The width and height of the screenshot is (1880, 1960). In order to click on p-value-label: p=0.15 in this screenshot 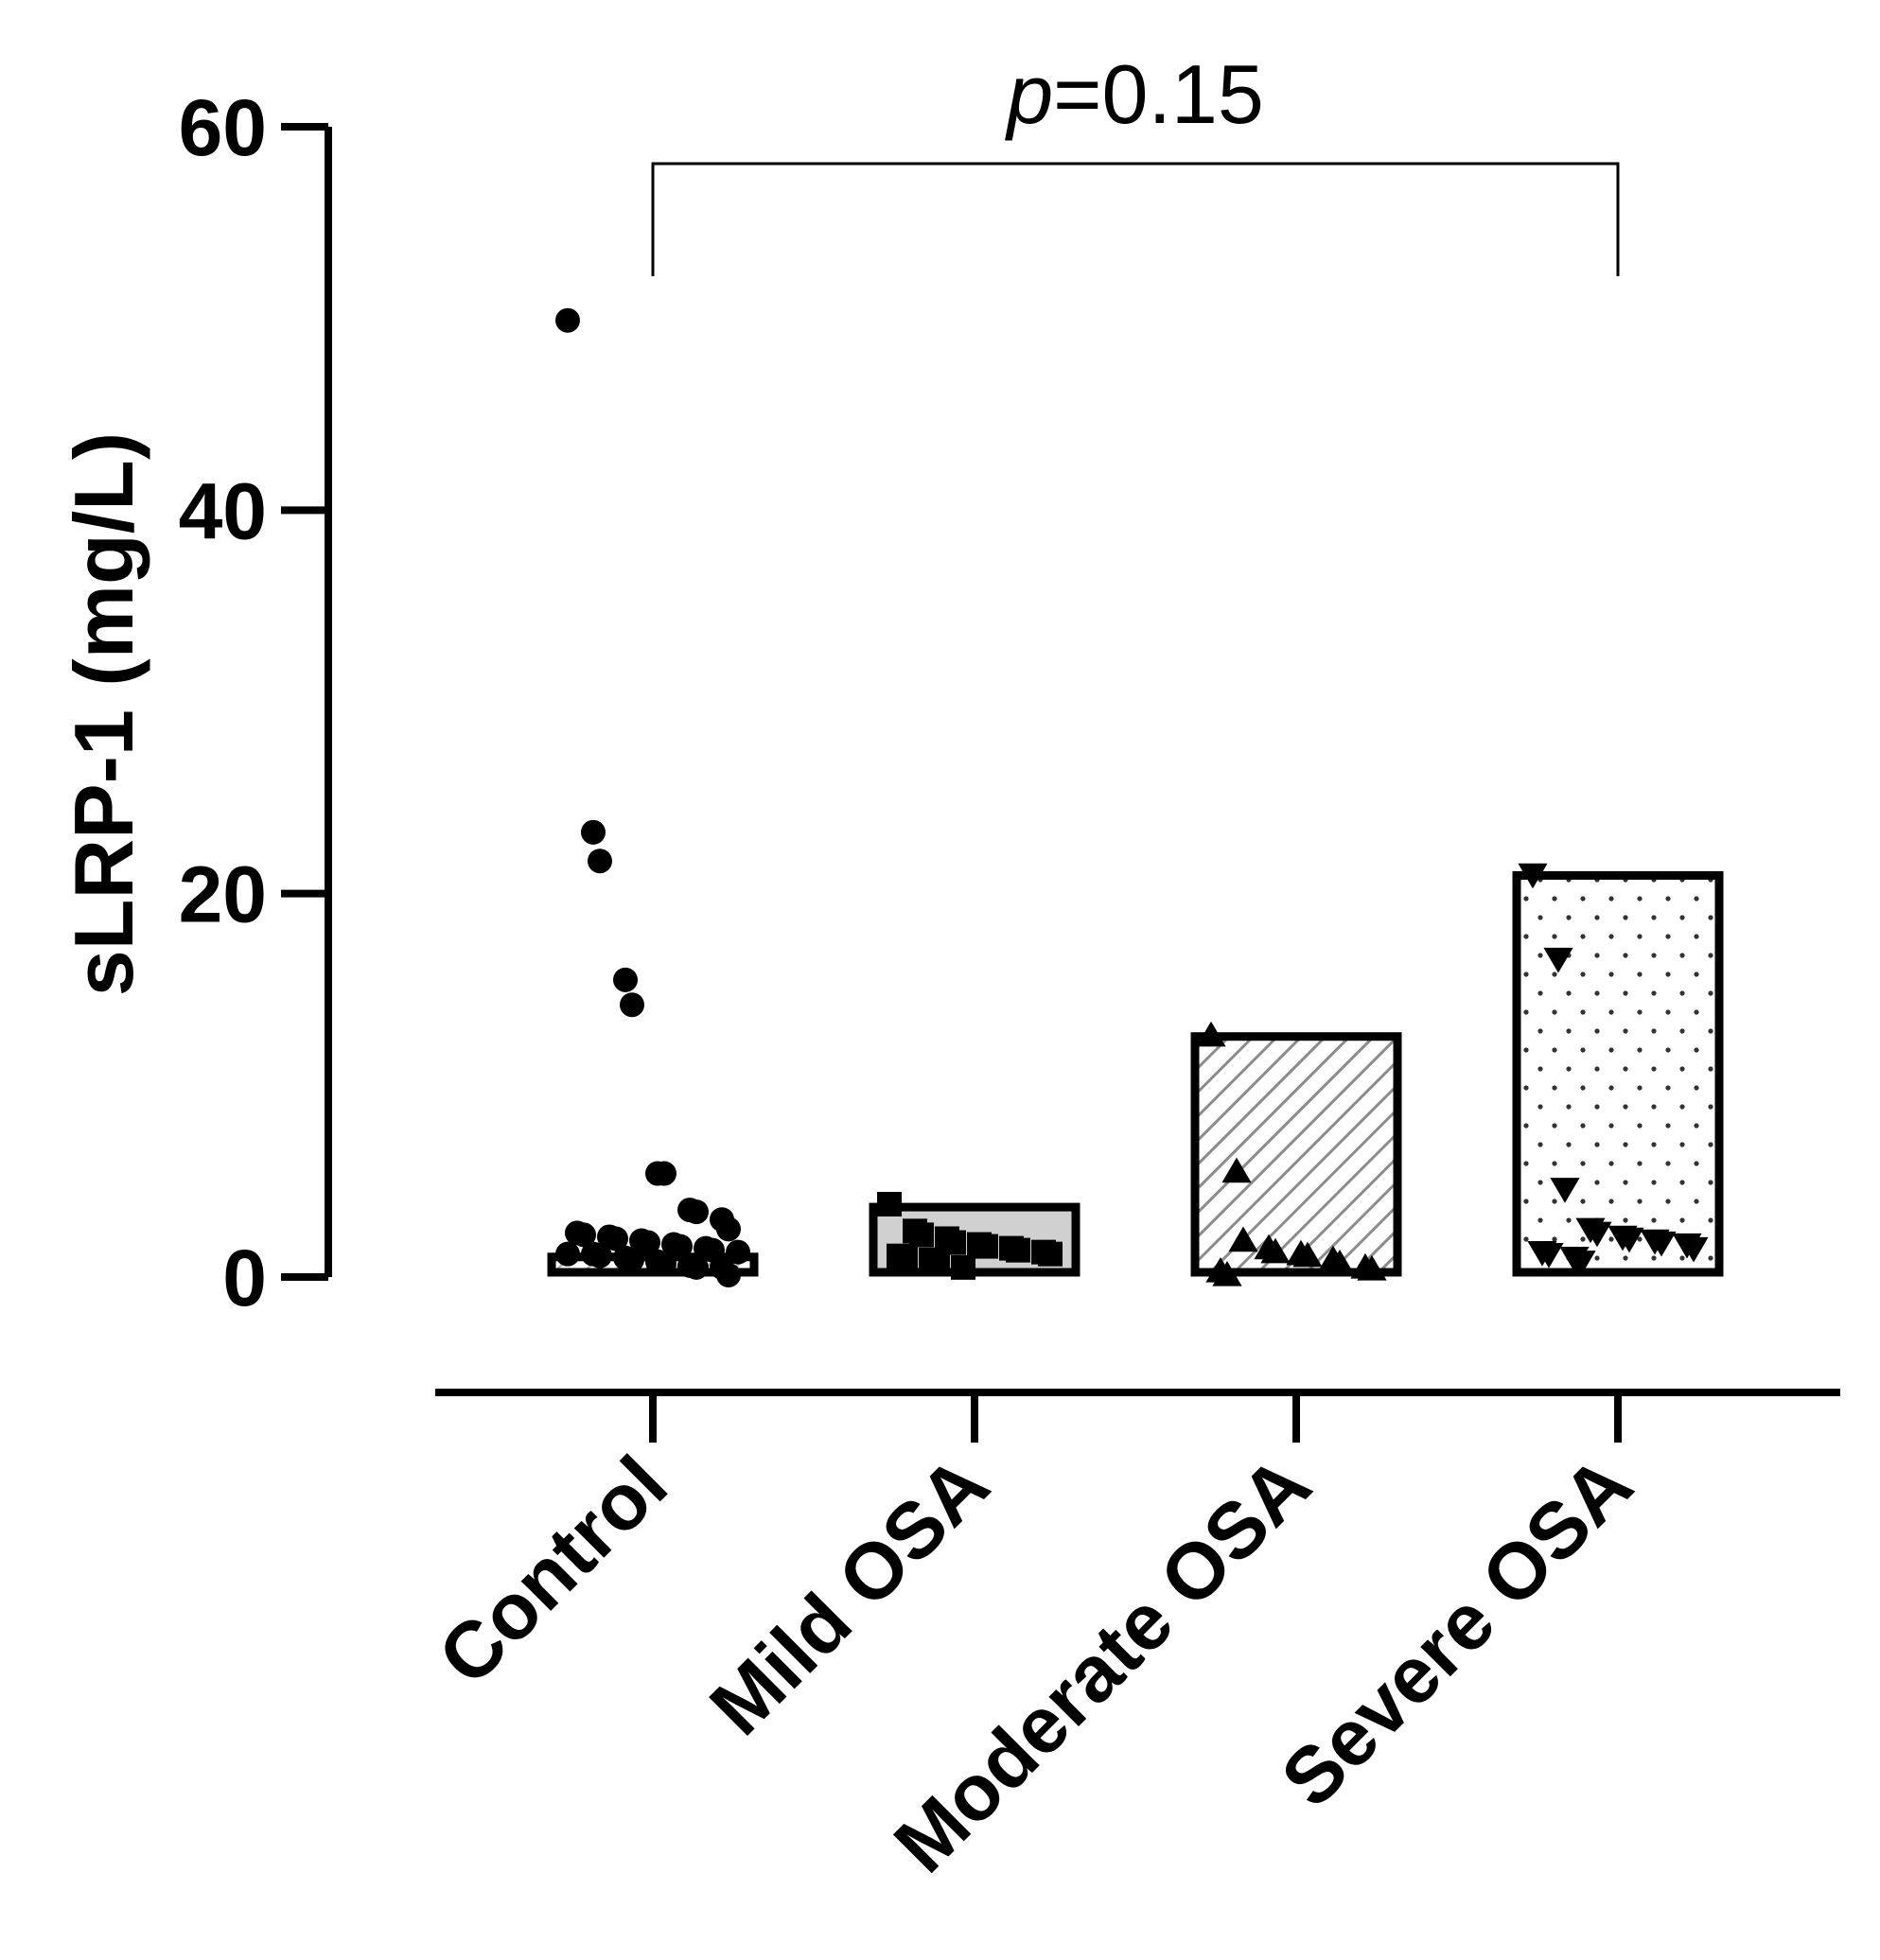, I will do `click(1134, 94)`.